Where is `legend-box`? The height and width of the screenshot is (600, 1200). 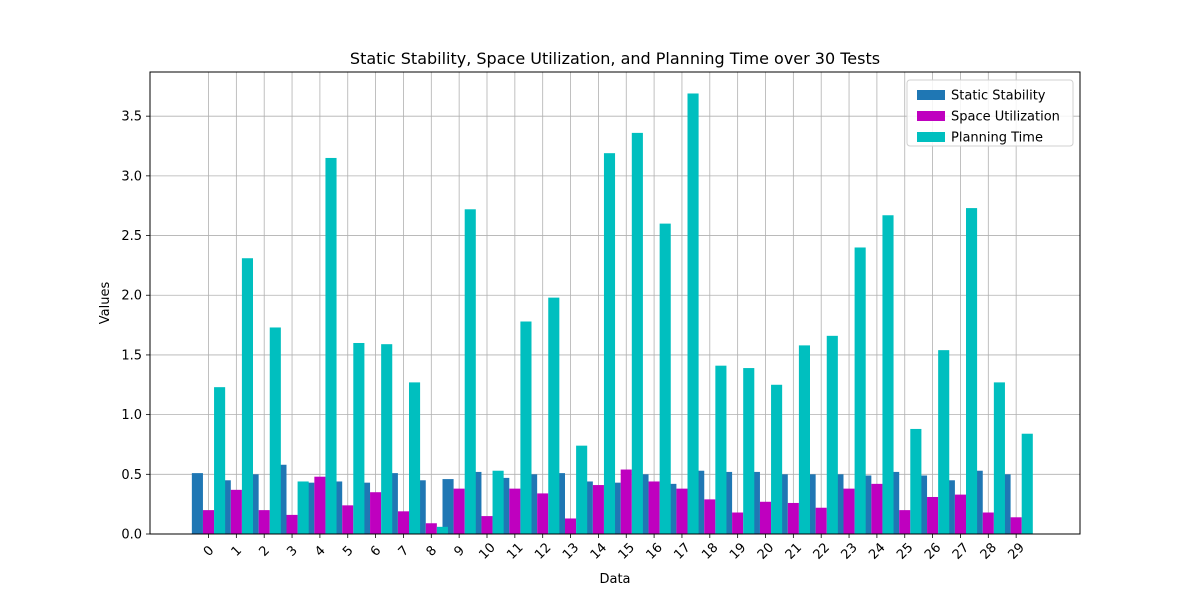 legend-box is located at coordinates (990, 113).